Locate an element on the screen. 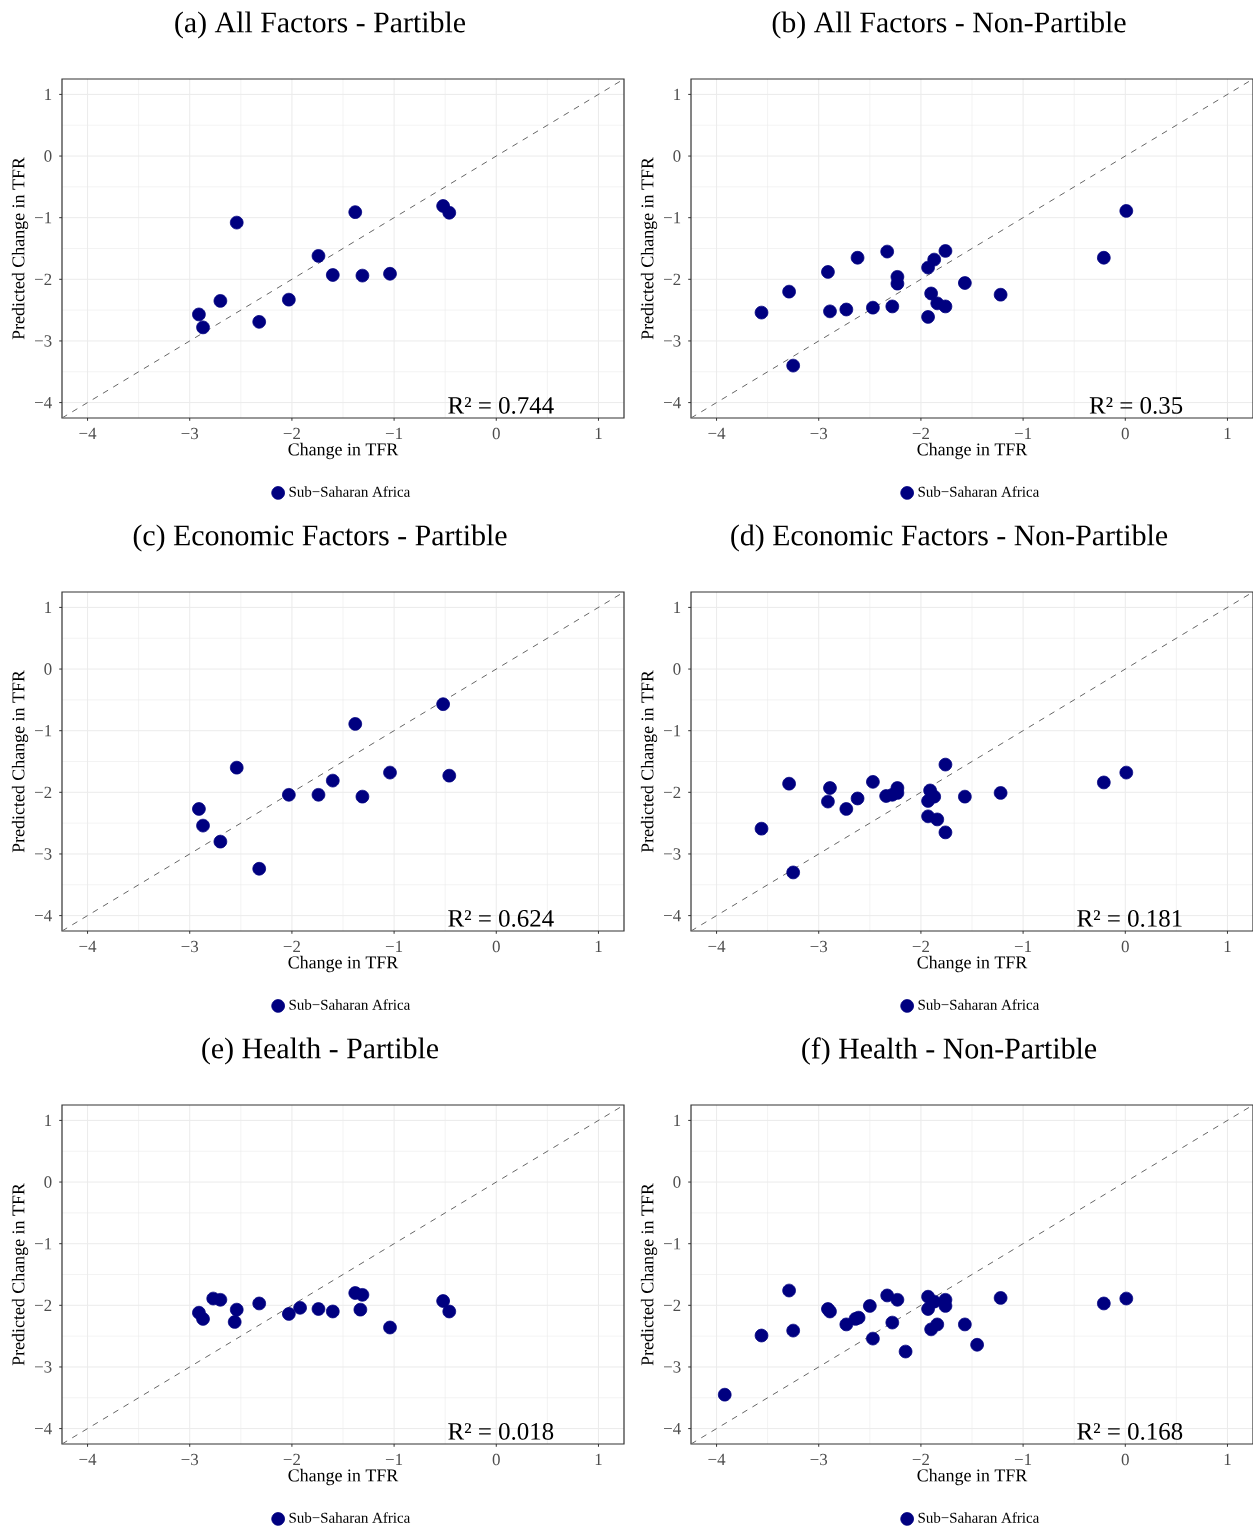 Image resolution: width=1253 pixels, height=1529 pixels. annotation: R² = 0.35 is located at coordinates (1136, 405).